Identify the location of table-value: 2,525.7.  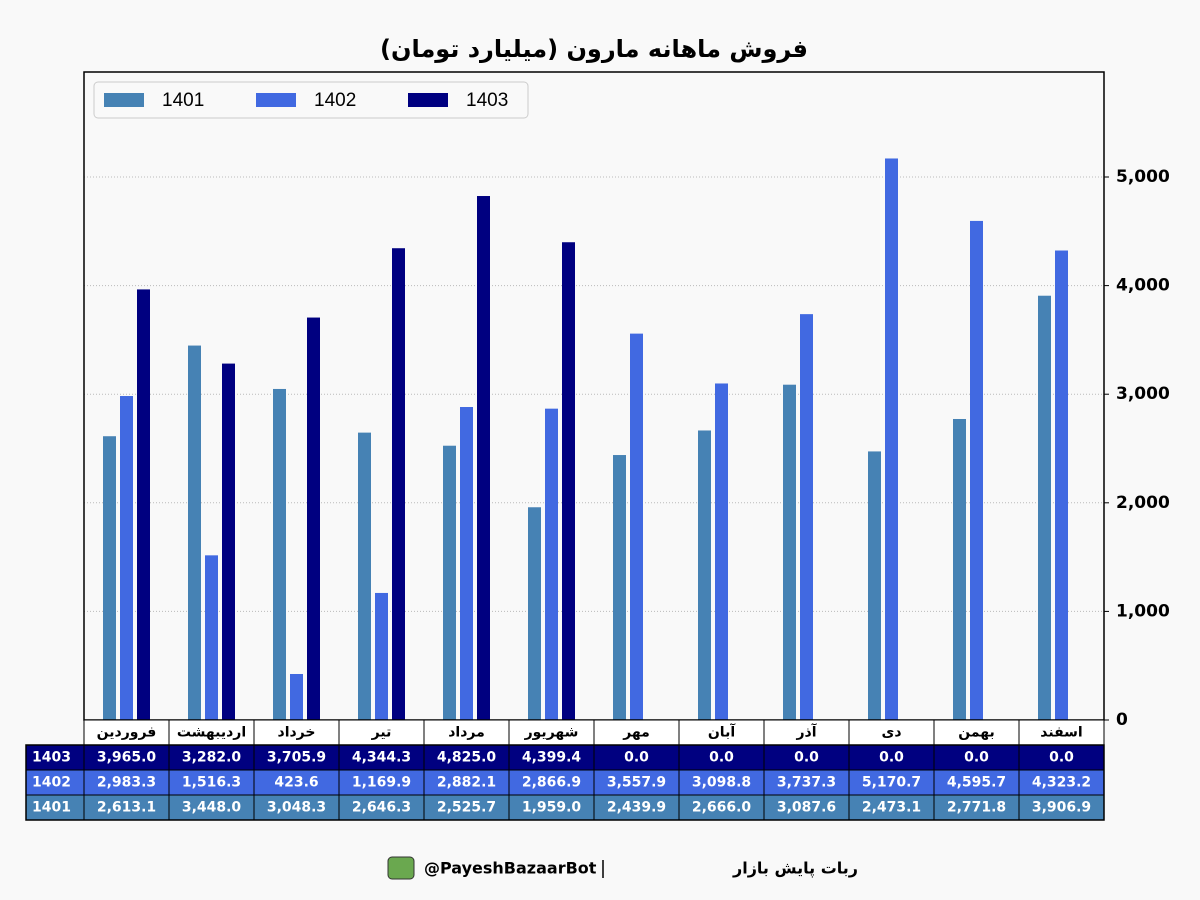
(466, 808).